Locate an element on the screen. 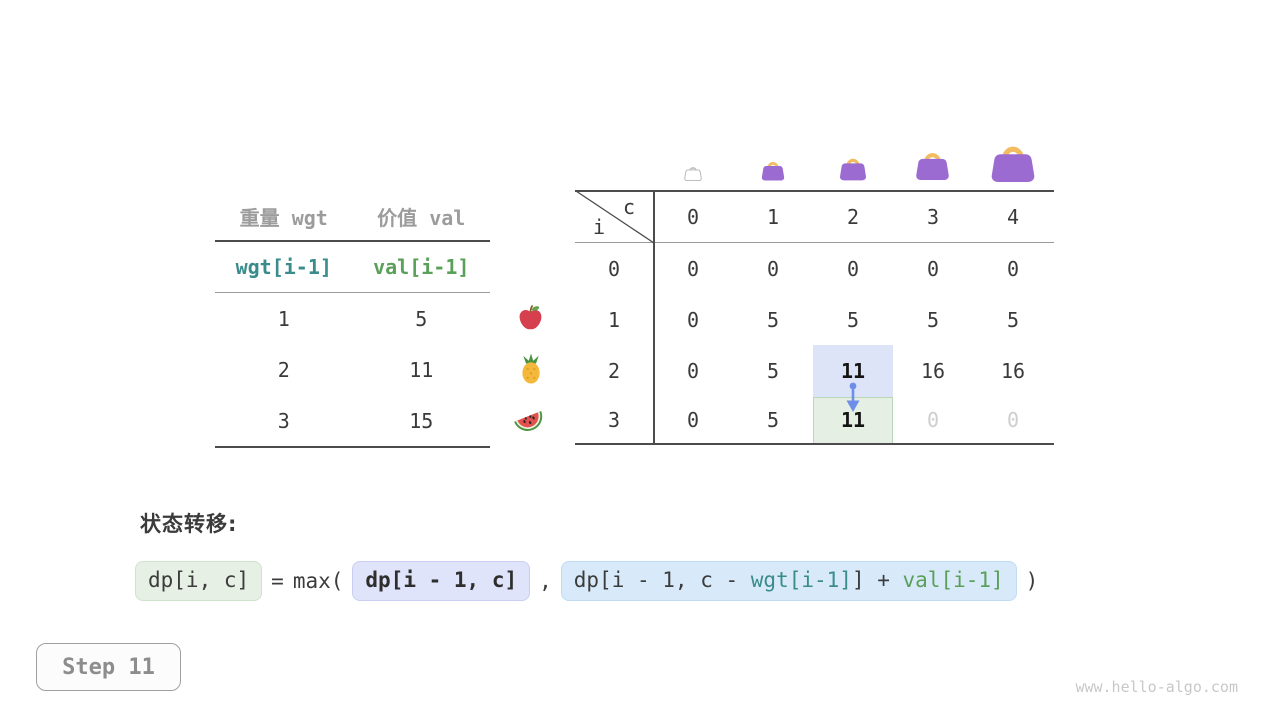 The width and height of the screenshot is (1280, 720). corner-diagonal-line is located at coordinates (615, 217).